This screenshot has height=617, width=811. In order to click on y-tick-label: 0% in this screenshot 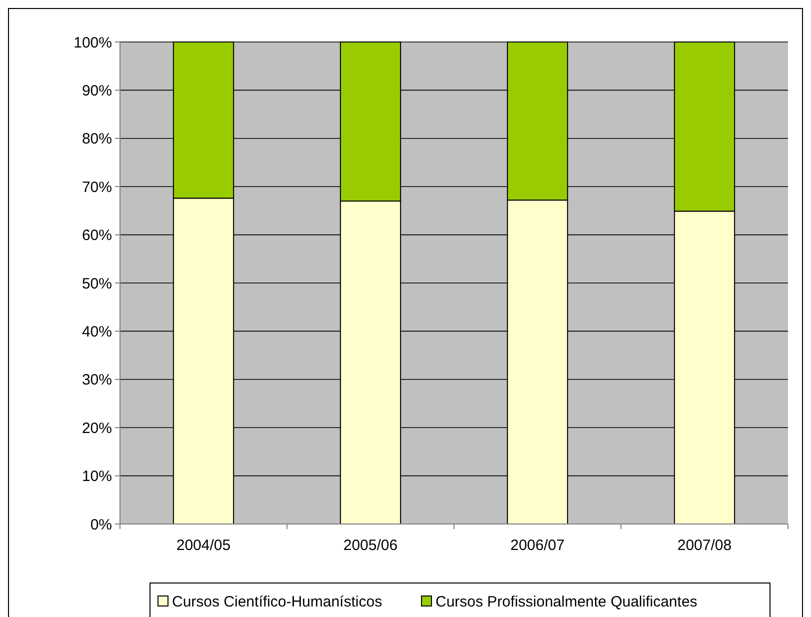, I will do `click(101, 525)`.